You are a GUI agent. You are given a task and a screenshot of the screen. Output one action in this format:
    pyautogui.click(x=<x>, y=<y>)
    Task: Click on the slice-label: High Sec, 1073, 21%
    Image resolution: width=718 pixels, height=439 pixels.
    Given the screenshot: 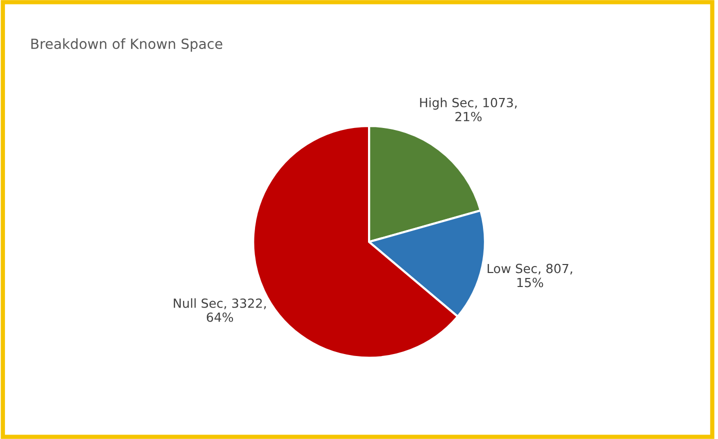 What is the action you would take?
    pyautogui.click(x=468, y=110)
    